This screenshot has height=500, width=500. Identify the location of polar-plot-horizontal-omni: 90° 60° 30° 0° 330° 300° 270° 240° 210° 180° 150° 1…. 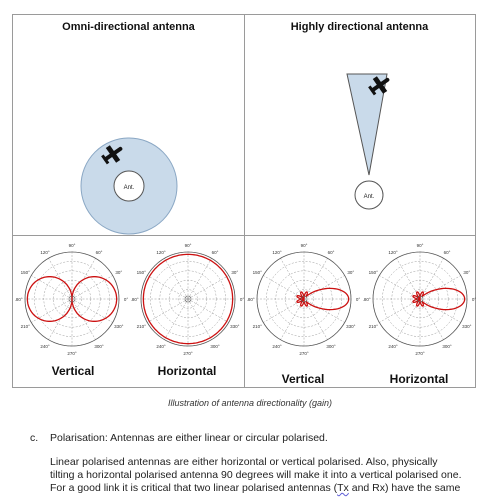
(188, 299).